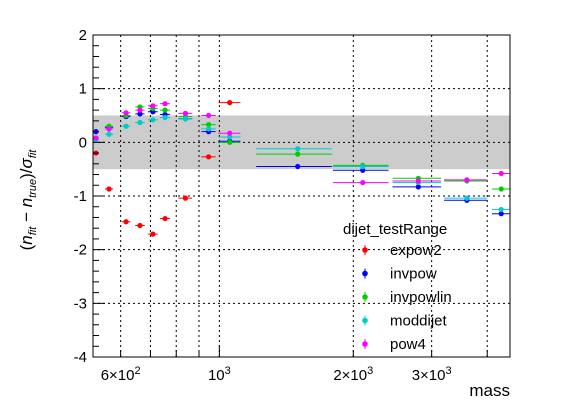 Image resolution: width=567 pixels, height=407 pixels. I want to click on y-title-close-paren: )/, so click(26, 173).